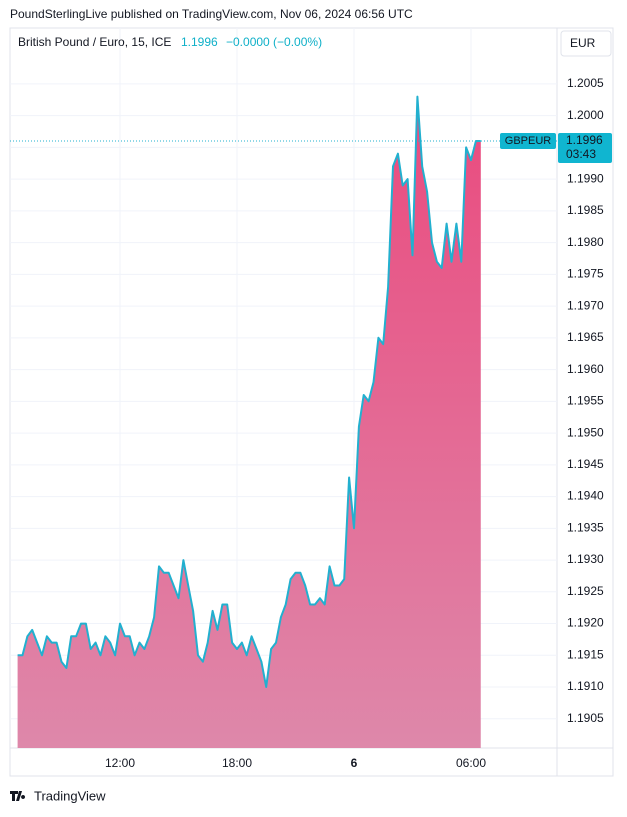  Describe the element at coordinates (471, 763) in the screenshot. I see `x-tick-label: 06:00` at that location.